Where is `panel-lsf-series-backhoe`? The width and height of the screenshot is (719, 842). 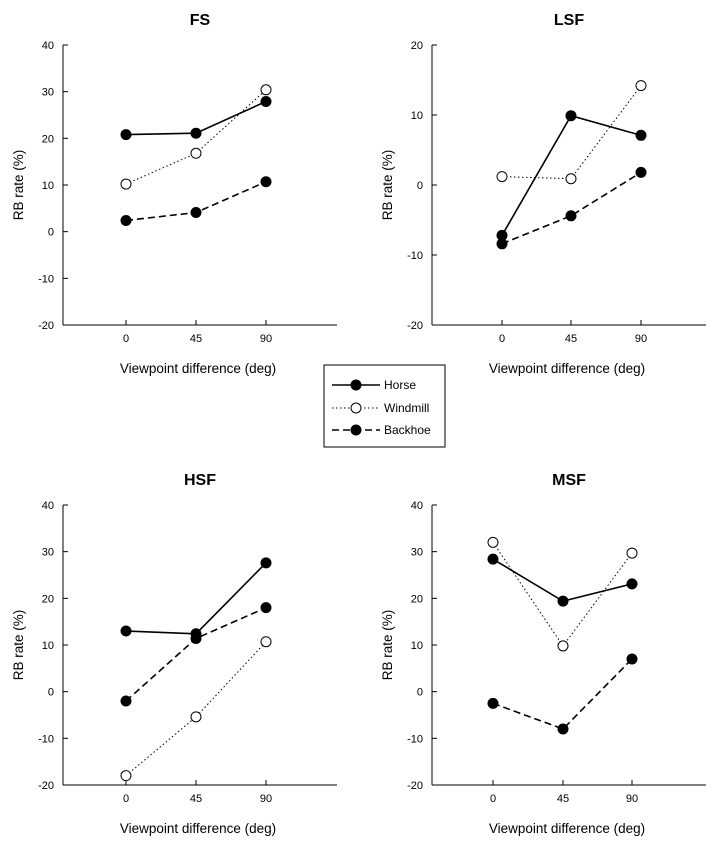 panel-lsf-series-backhoe is located at coordinates (571, 208).